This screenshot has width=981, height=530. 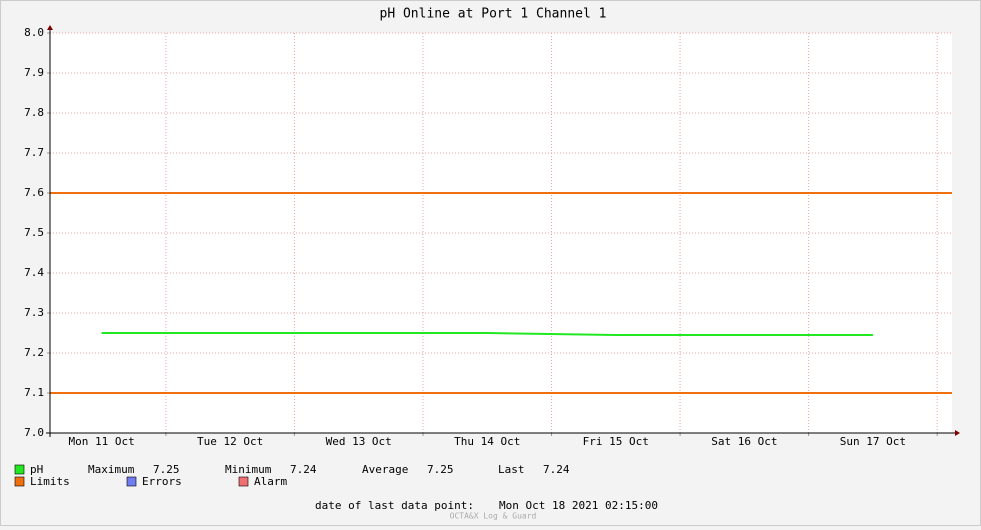 What do you see at coordinates (162, 481) in the screenshot?
I see `legend-label: Errors` at bounding box center [162, 481].